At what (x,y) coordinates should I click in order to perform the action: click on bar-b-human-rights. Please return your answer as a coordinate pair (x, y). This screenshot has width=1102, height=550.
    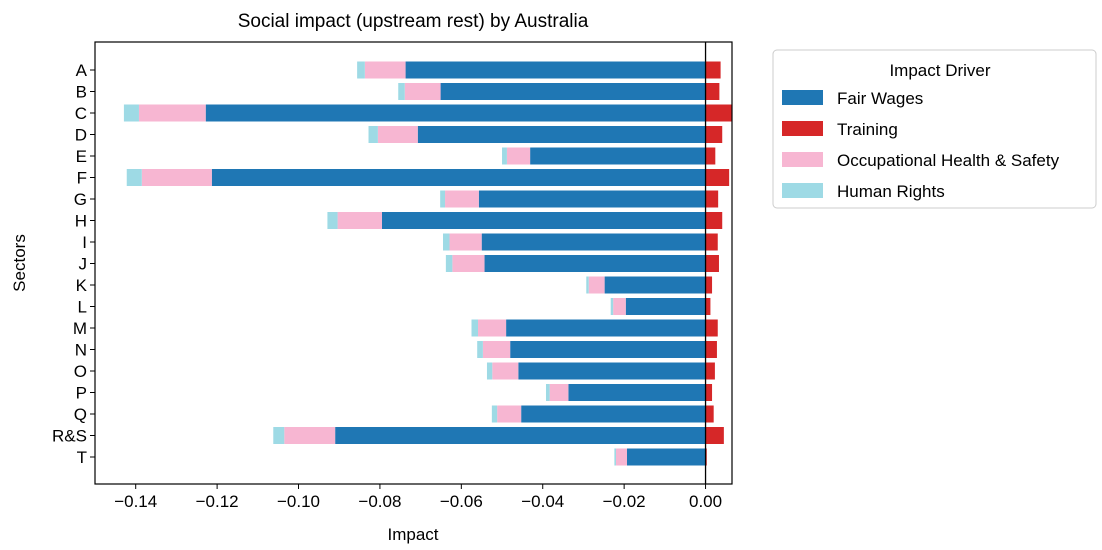
    Looking at the image, I should click on (401, 91).